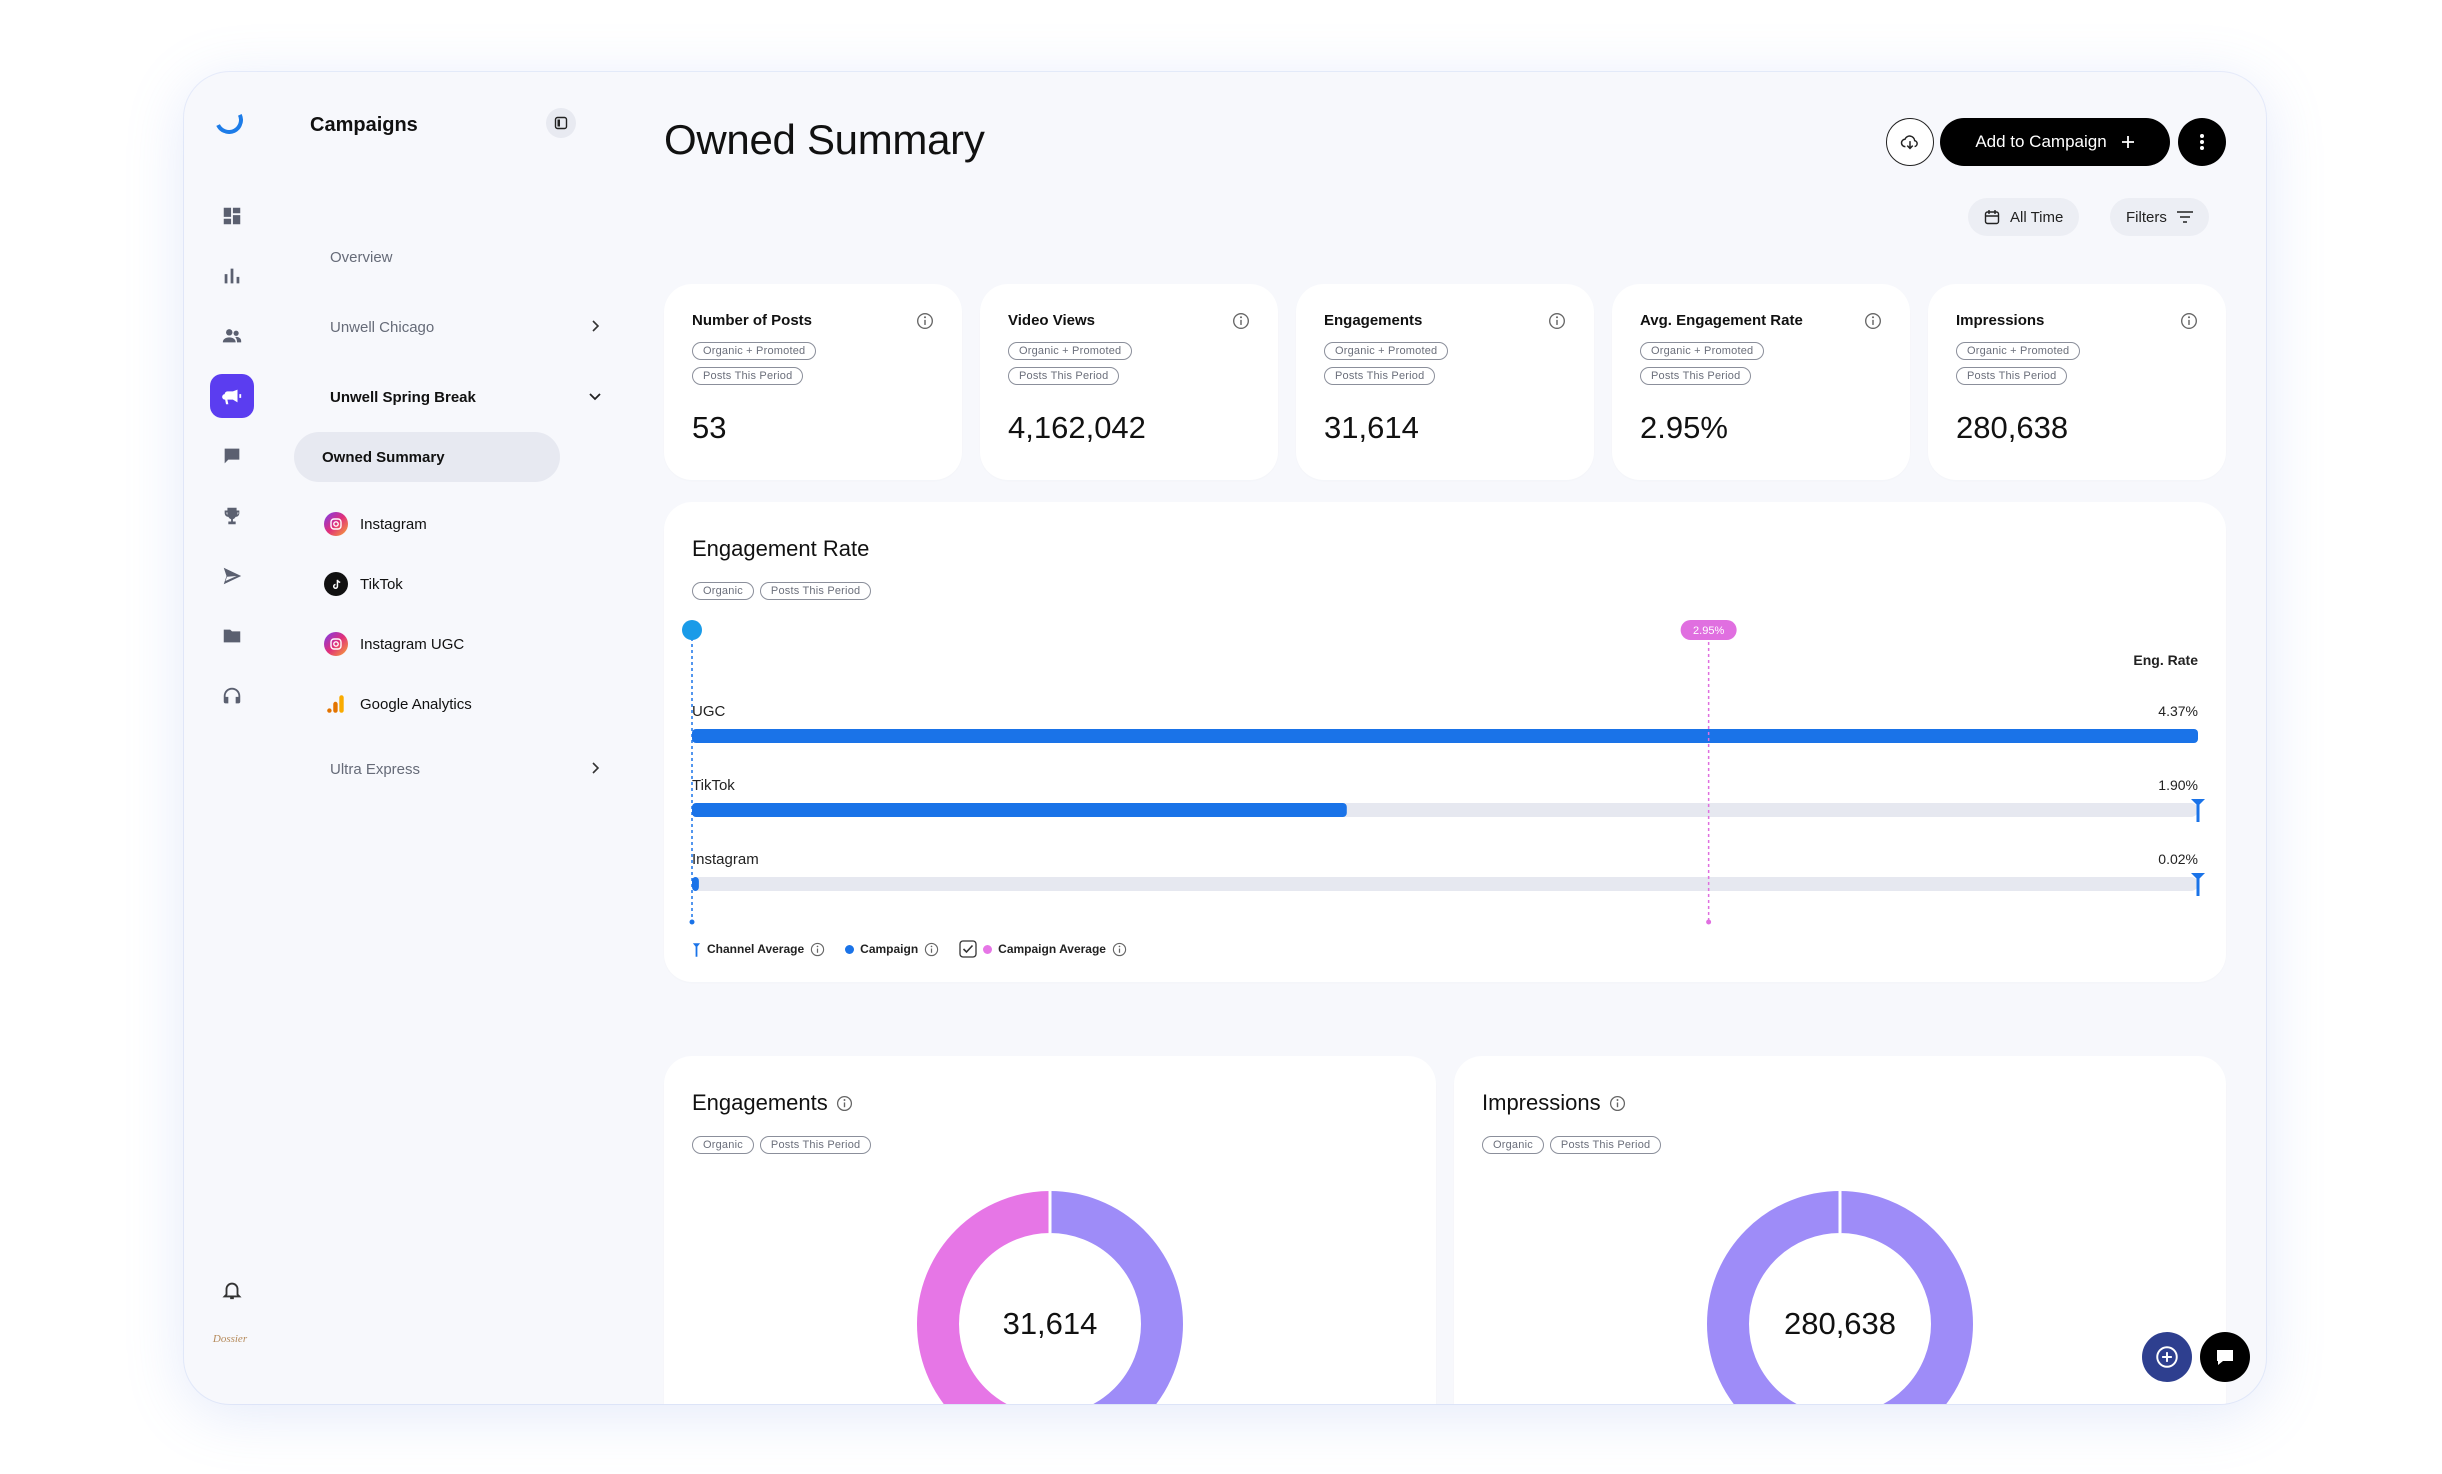 The width and height of the screenshot is (2442, 1474). I want to click on brand-avatar: Dossier, so click(230, 1339).